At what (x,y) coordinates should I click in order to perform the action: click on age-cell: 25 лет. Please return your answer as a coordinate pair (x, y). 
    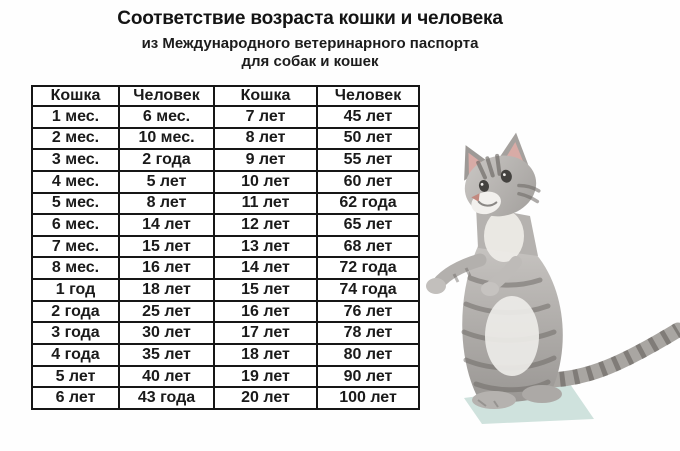
    Looking at the image, I should click on (166, 311).